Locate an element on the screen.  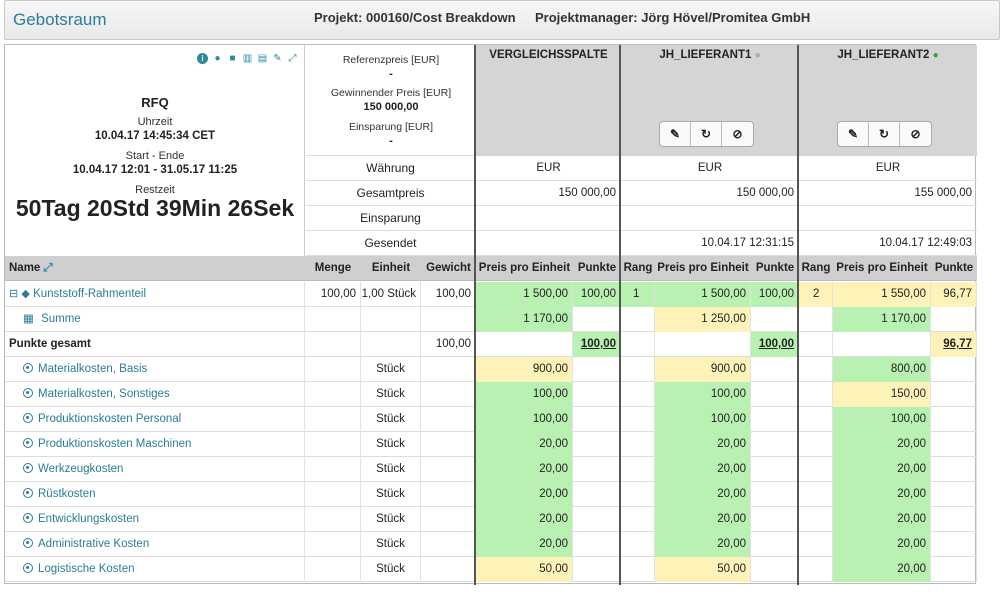
item-name-cell: Werkzeugkosten is located at coordinates (155, 469).